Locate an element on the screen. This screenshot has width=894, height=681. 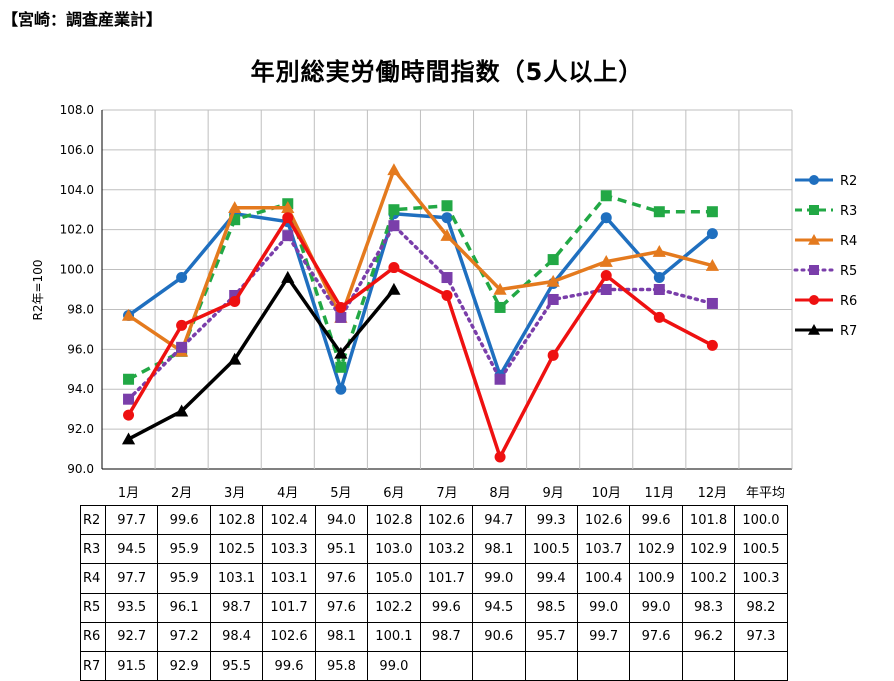
legend-item-R4: R4 is located at coordinates (826, 241).